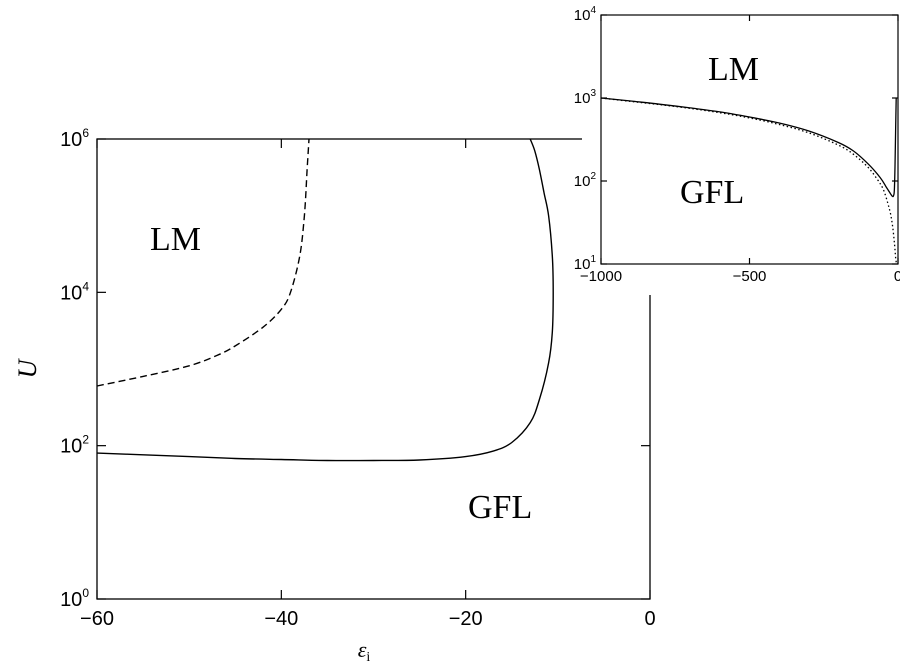 This screenshot has width=900, height=666. What do you see at coordinates (27, 367) in the screenshot?
I see `y-axis-title: U` at bounding box center [27, 367].